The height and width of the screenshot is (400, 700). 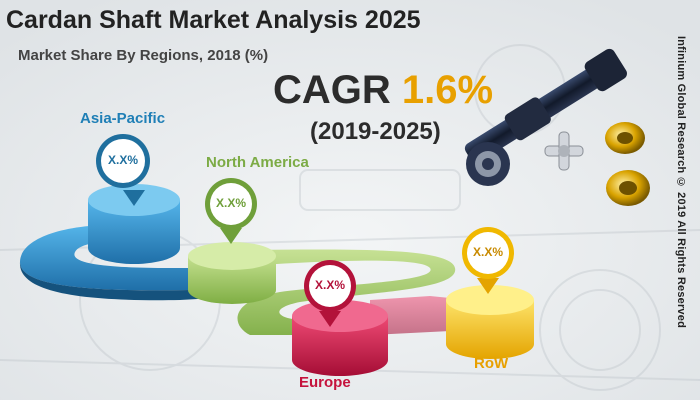 I want to click on region-label-europe: Europe, so click(x=325, y=382).